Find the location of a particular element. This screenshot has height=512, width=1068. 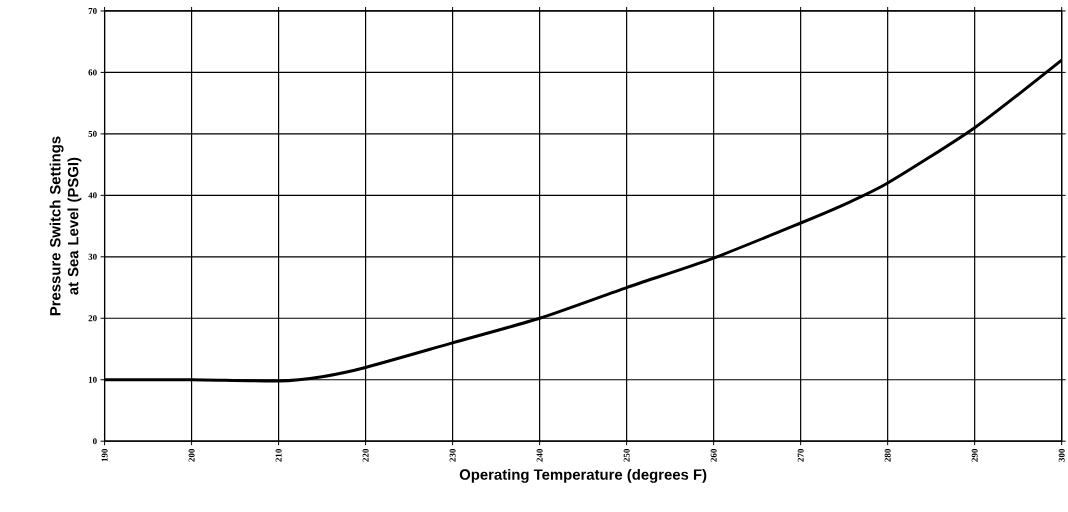

x-tick-label: 230 is located at coordinates (452, 455).